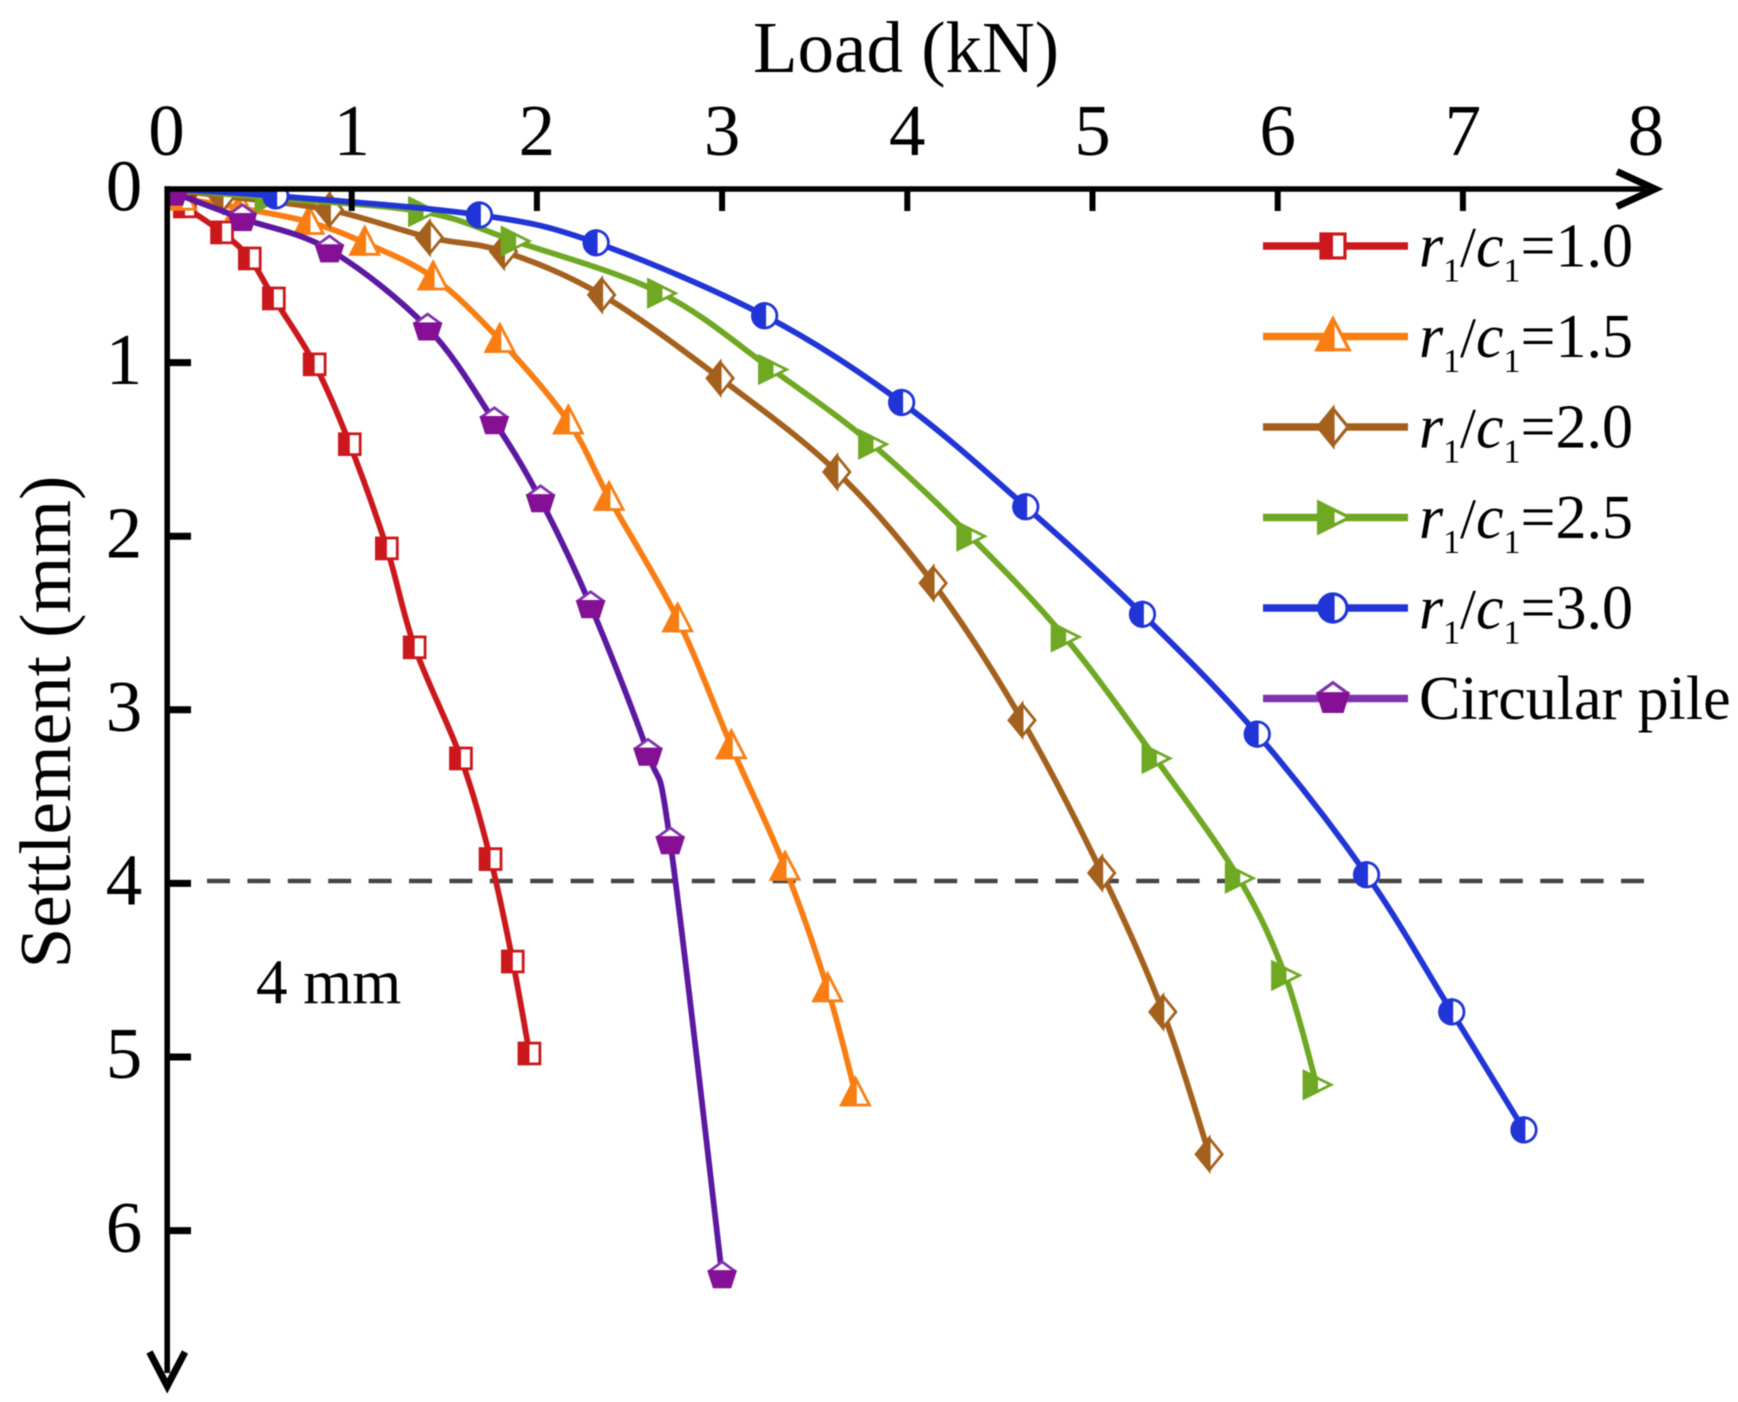 This screenshot has height=1402, width=1738. Describe the element at coordinates (1526, 522) in the screenshot. I see `svg-text: r1/c1=2.5` at that location.